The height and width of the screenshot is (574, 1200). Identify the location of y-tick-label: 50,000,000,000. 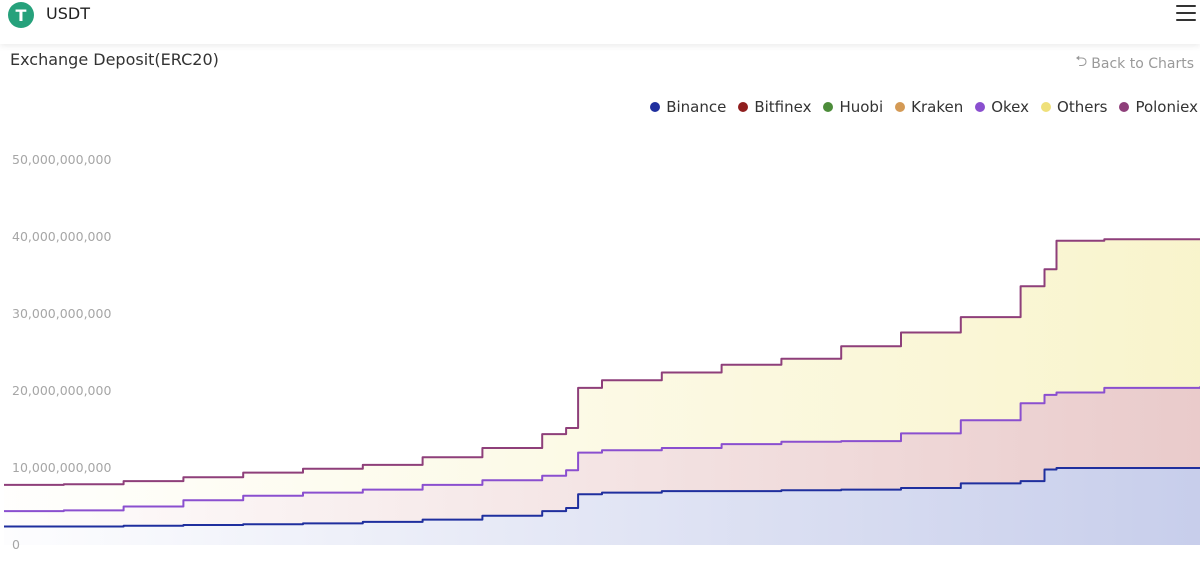
(61, 159).